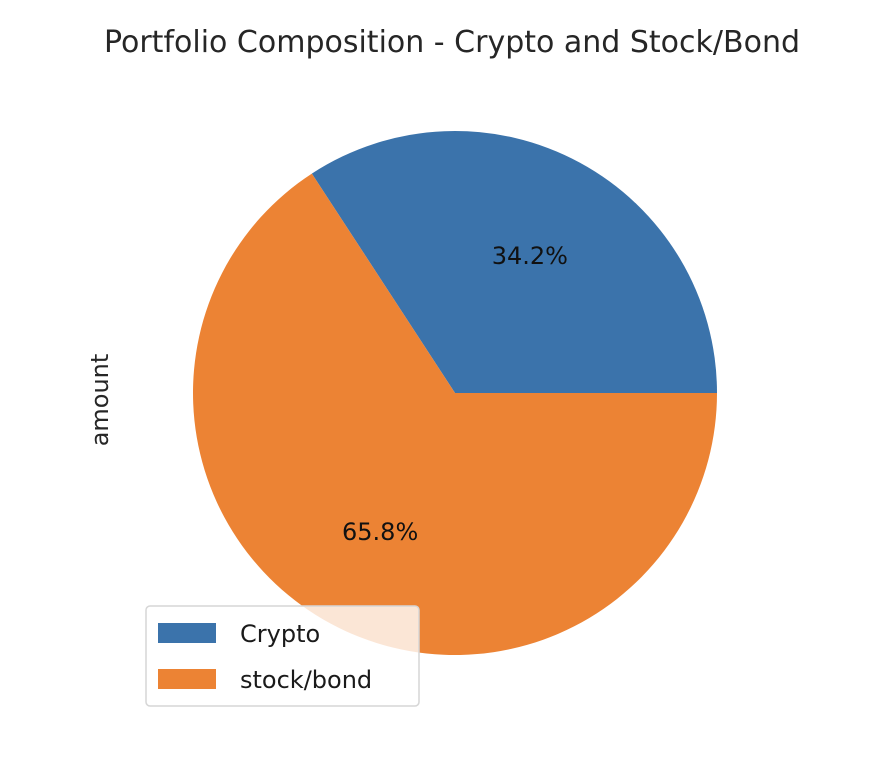  I want to click on y-axis-label: amount, so click(100, 400).